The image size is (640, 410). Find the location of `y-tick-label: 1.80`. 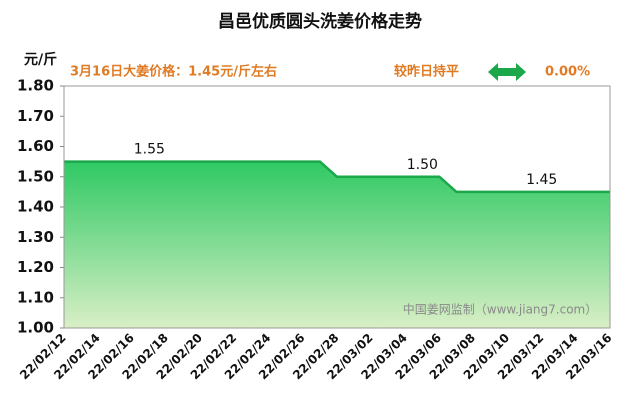

y-tick-label: 1.80 is located at coordinates (35, 86).